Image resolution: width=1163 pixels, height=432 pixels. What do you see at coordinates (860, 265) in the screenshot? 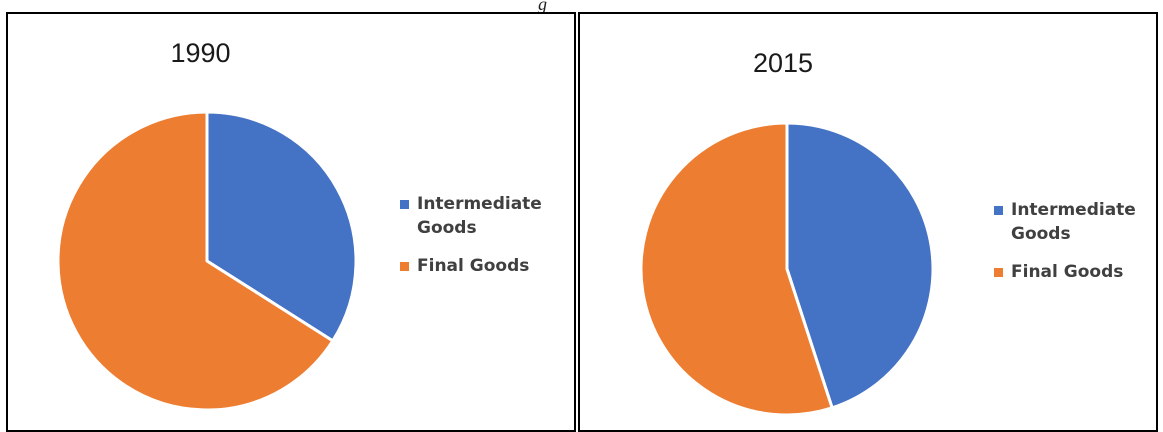
I see `pie-slice-intermediate-goods` at bounding box center [860, 265].